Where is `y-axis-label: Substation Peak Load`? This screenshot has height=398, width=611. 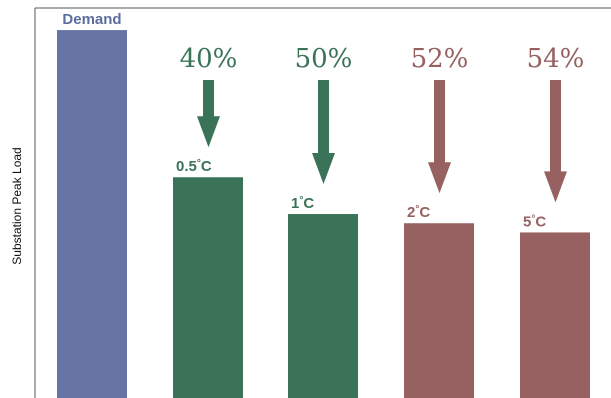
y-axis-label: Substation Peak Load is located at coordinates (17, 205).